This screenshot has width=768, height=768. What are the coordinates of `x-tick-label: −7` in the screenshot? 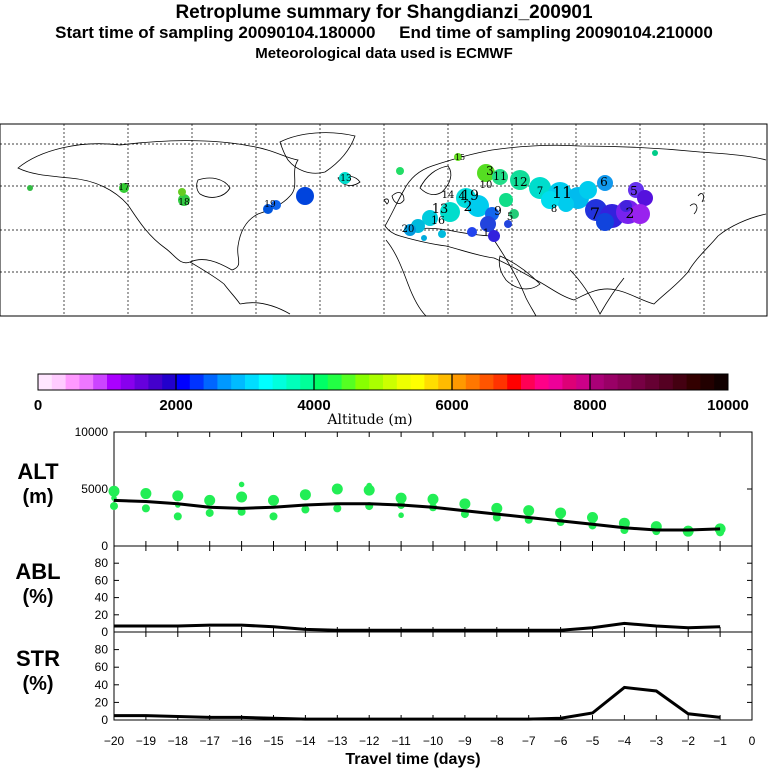 It's located at (529, 741).